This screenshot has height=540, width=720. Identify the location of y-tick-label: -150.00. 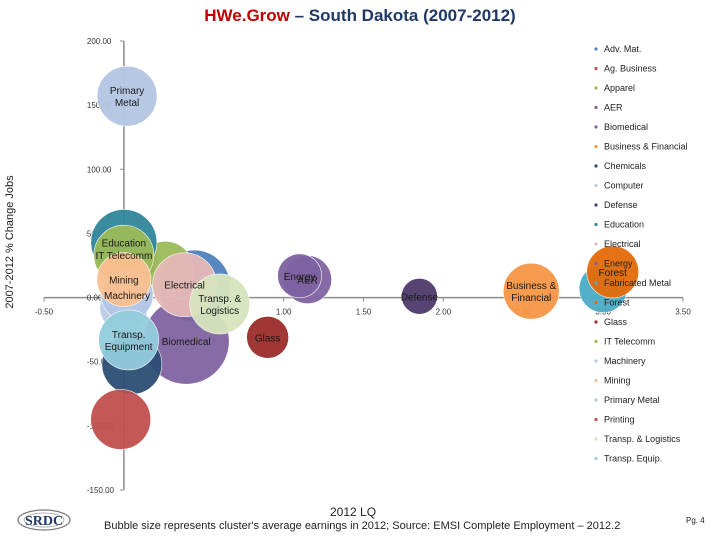
(101, 490).